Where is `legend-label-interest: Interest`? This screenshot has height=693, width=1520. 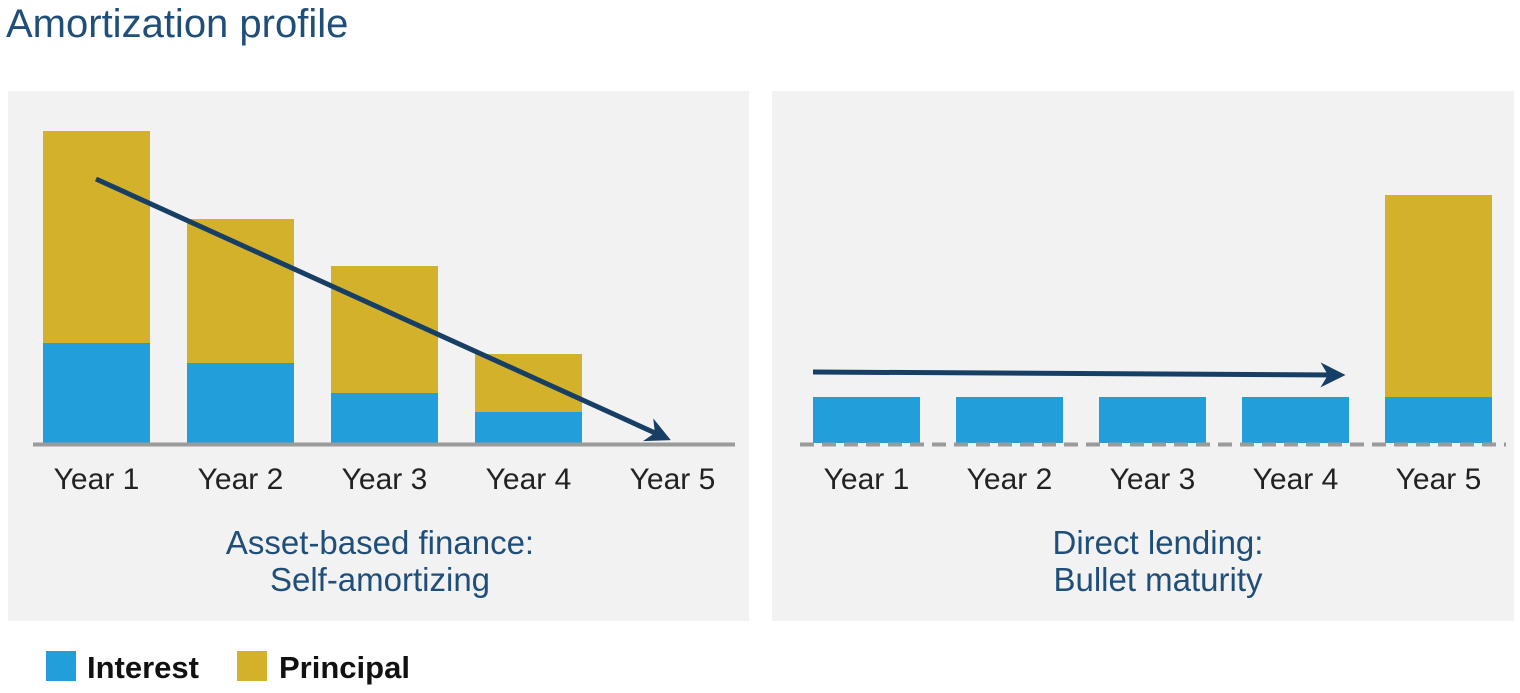
legend-label-interest: Interest is located at coordinates (143, 667).